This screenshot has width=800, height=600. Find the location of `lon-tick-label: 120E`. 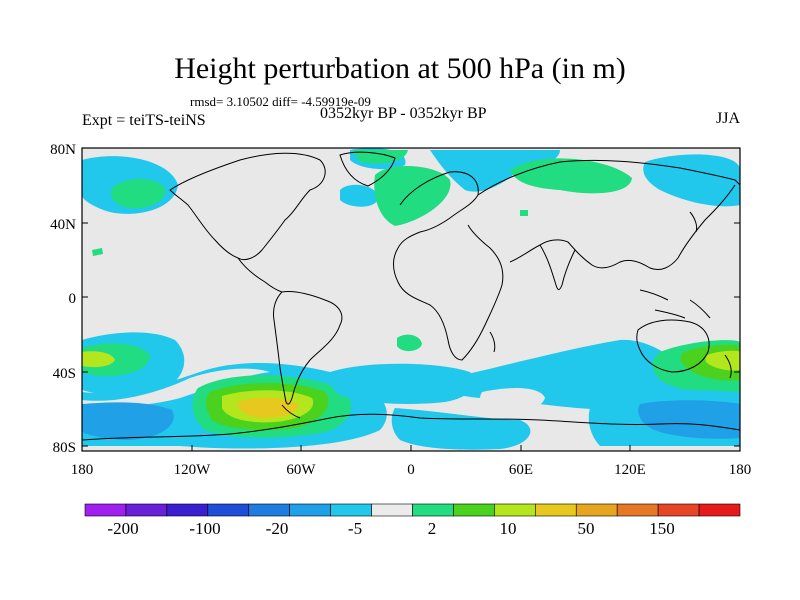

lon-tick-label: 120E is located at coordinates (630, 470).